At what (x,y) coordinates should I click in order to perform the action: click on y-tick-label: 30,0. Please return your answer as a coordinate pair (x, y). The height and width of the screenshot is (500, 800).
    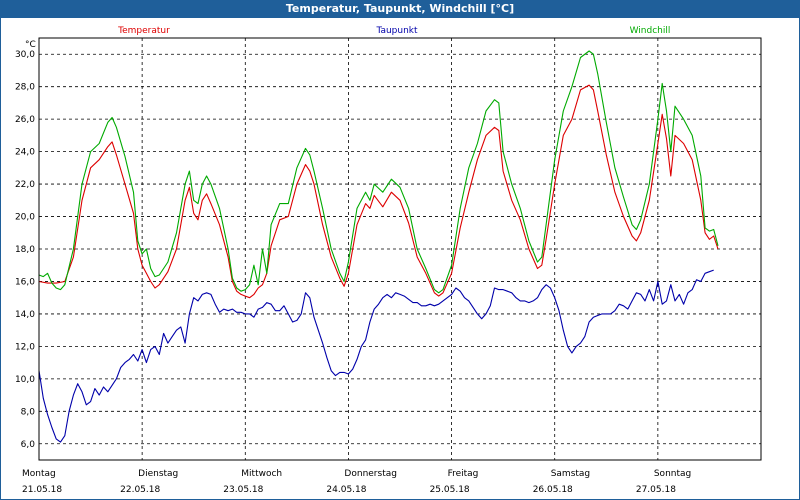
    Looking at the image, I should click on (25, 55).